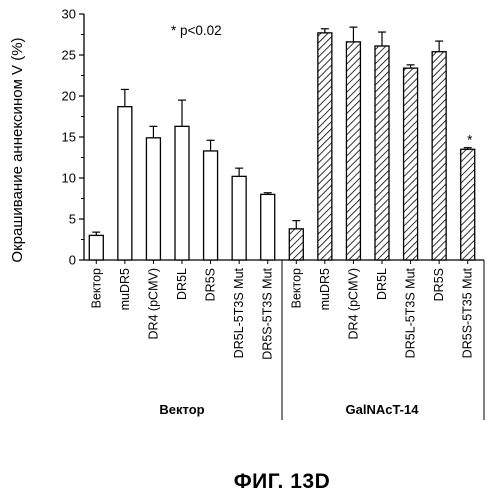  I want to click on category-label-12: DR5S, so click(439, 284).